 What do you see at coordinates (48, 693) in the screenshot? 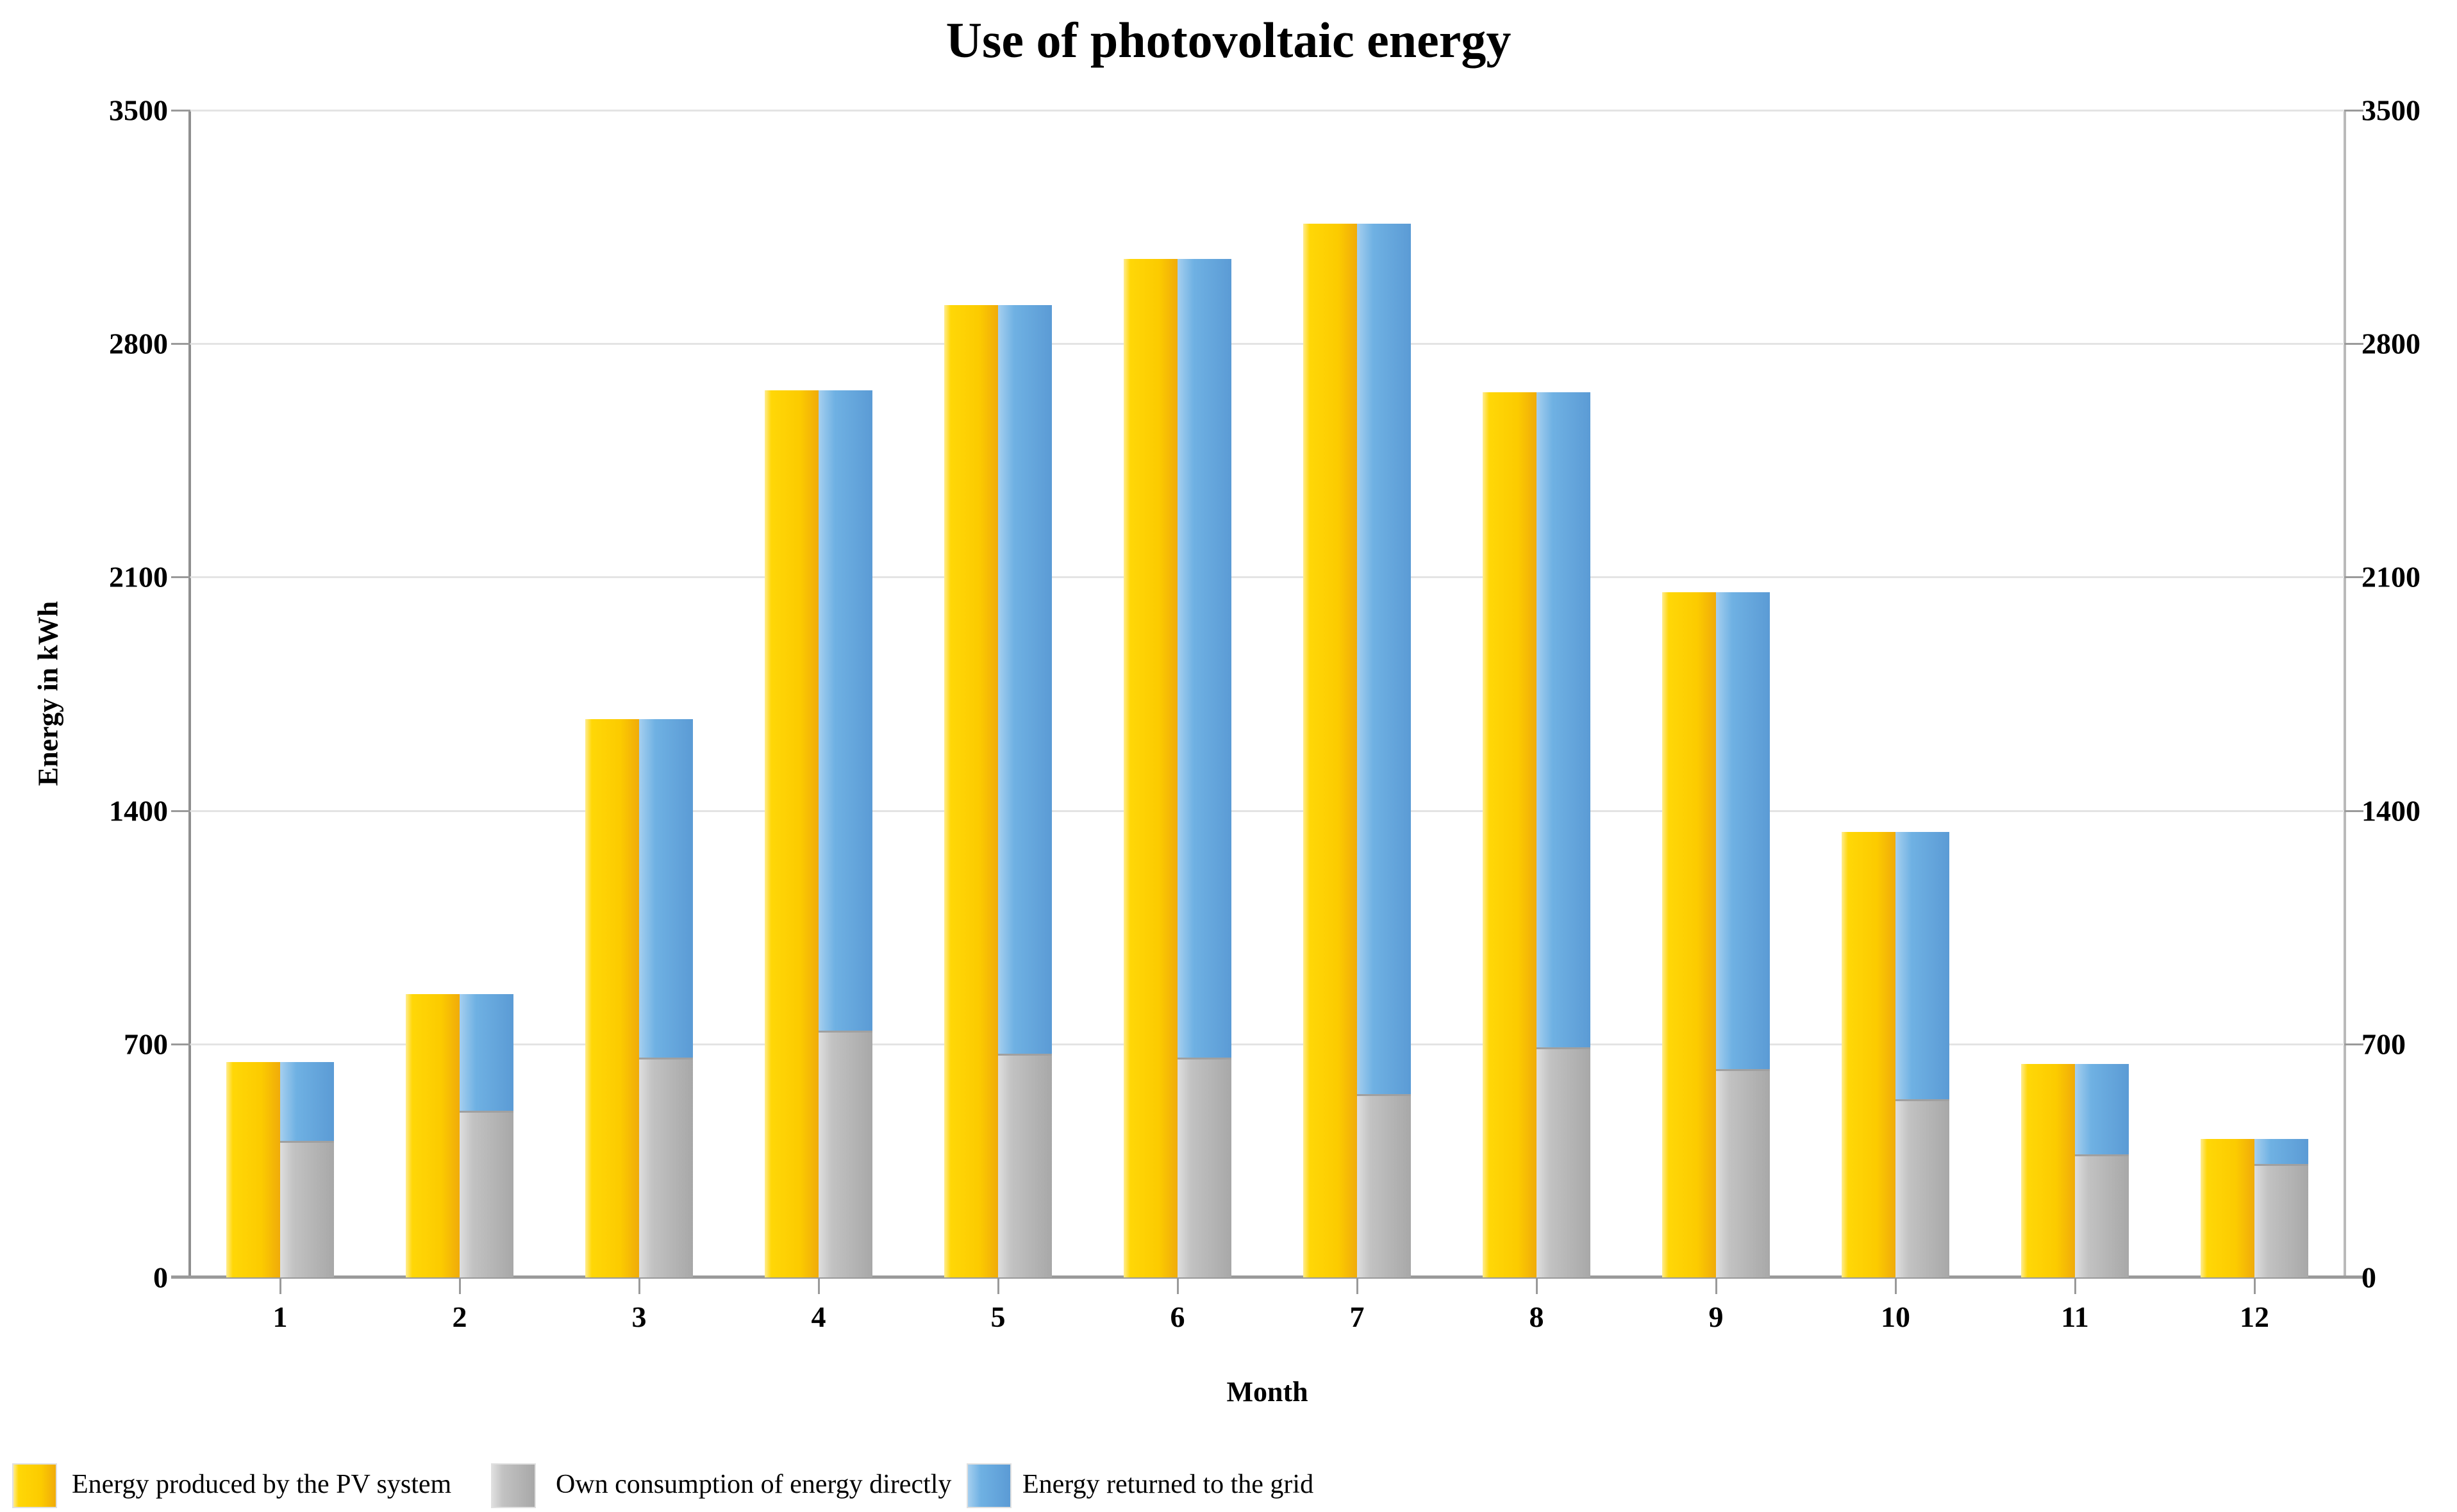
I see `y-axis-title: Energy in kWh` at bounding box center [48, 693].